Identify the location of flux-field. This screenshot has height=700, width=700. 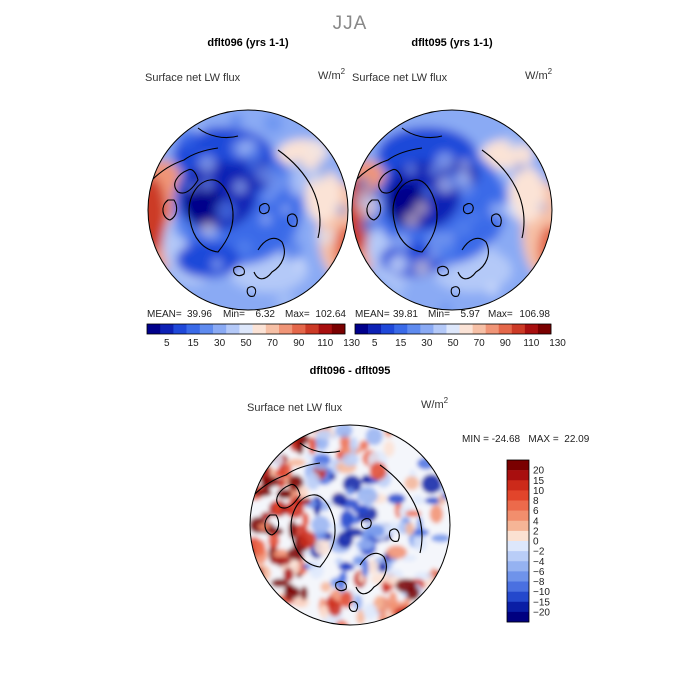
(248, 210).